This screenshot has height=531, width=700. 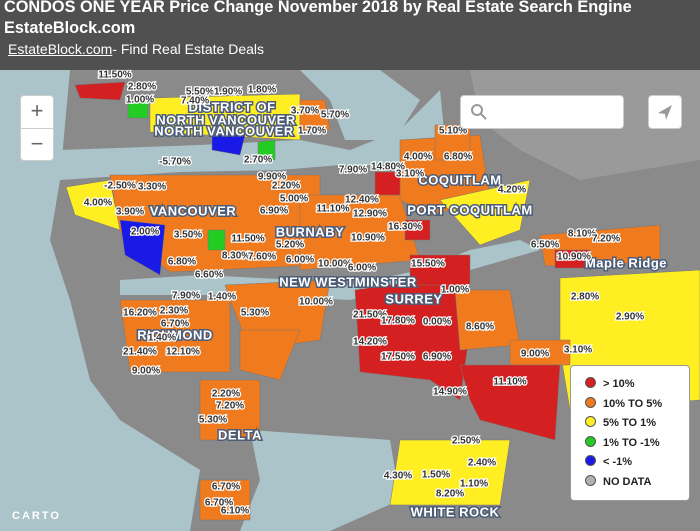 What do you see at coordinates (631, 442) in the screenshot?
I see `legend-label: 1% TO -1%` at bounding box center [631, 442].